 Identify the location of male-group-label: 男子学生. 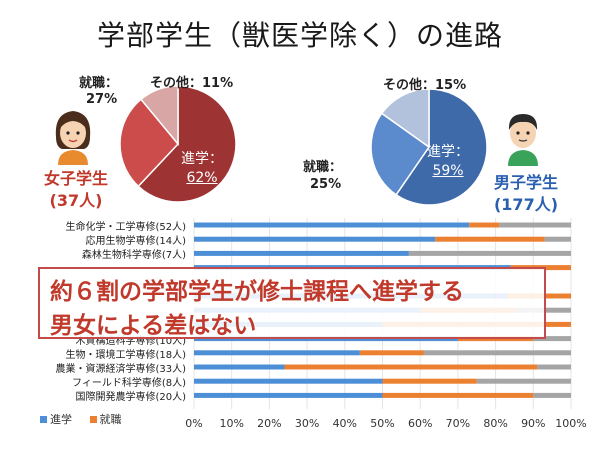
(525, 182).